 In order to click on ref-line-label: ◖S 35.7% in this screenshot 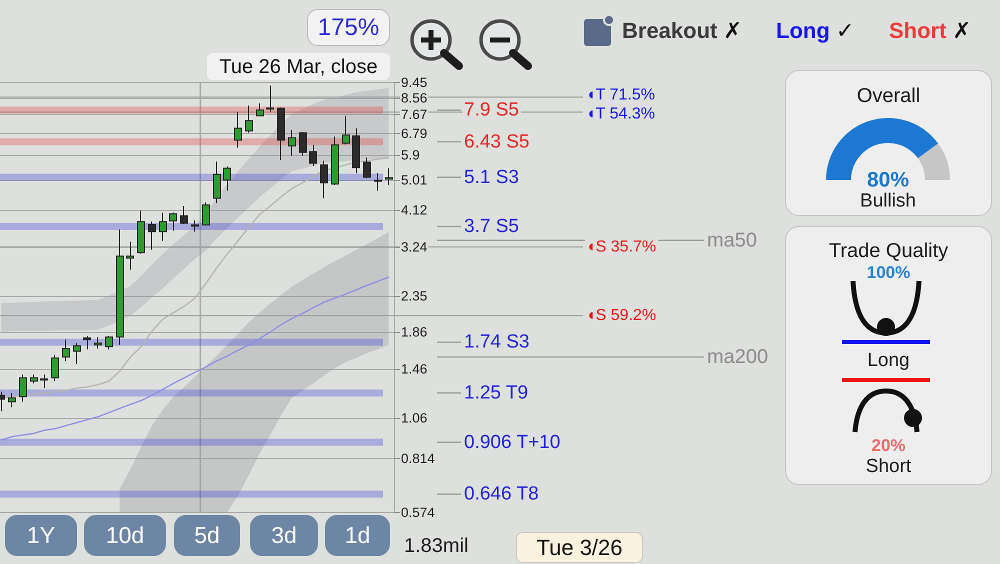, I will do `click(621, 247)`.